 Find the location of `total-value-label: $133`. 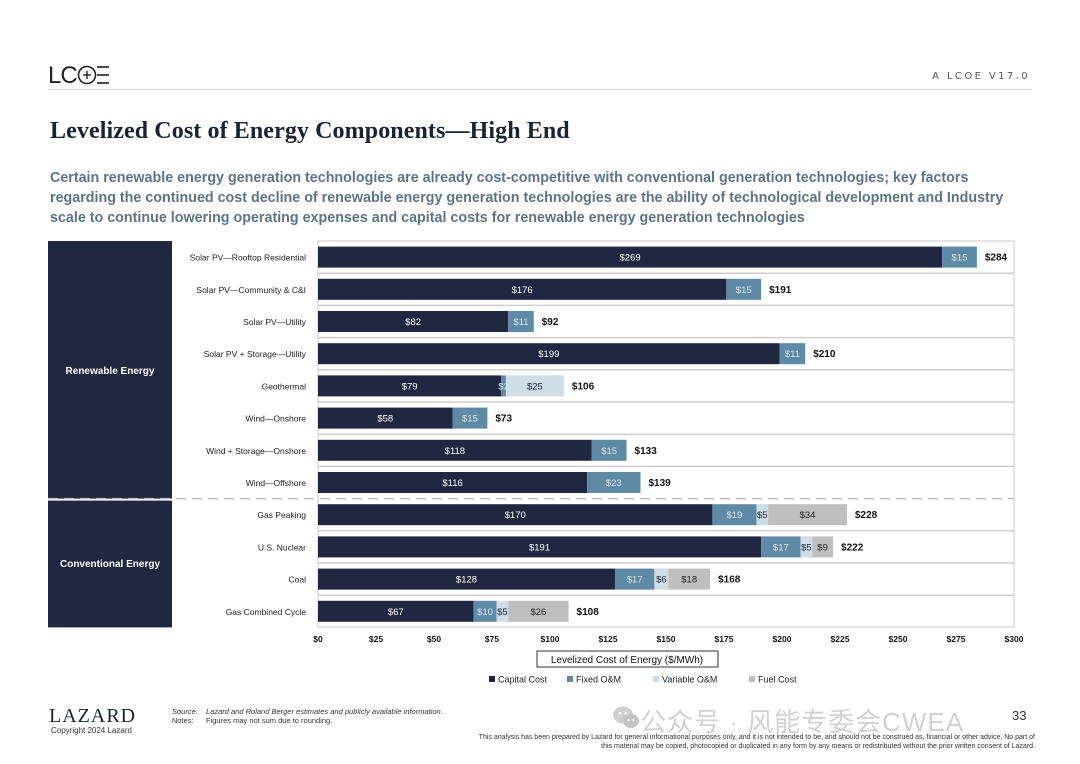

total-value-label: $133 is located at coordinates (646, 451).